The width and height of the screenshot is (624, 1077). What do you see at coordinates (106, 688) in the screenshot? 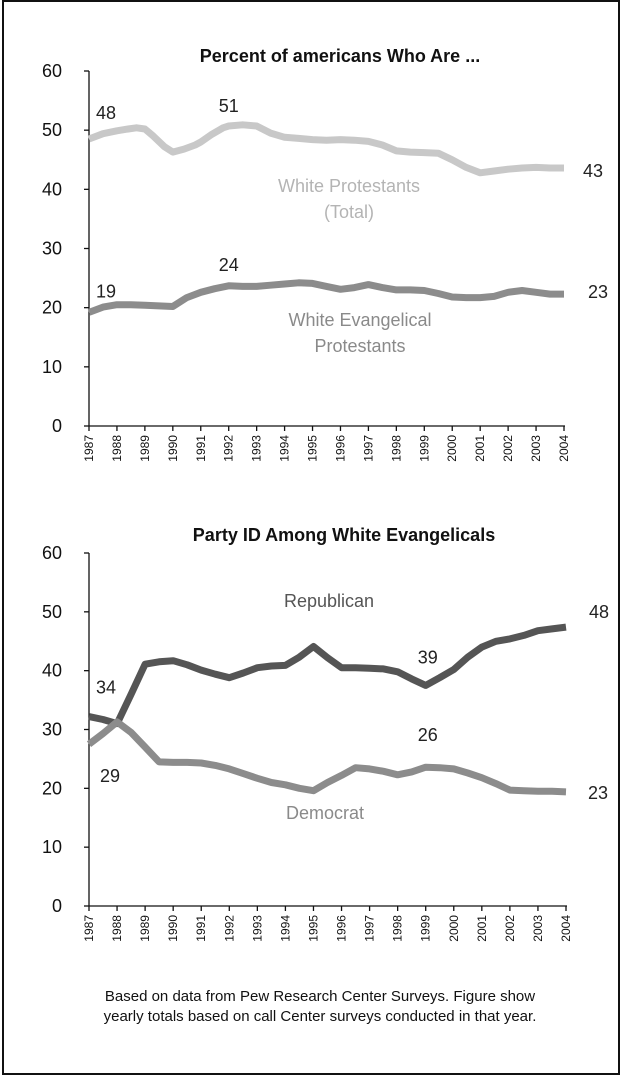
I see `data-label: 34` at bounding box center [106, 688].